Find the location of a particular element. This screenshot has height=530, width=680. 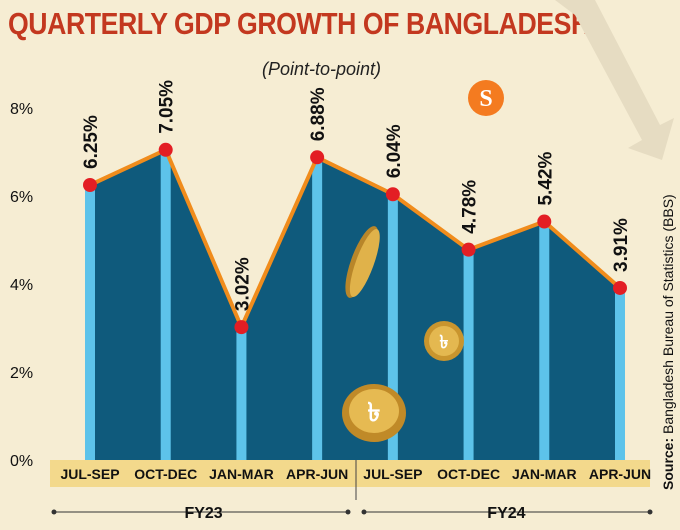

data-label: 3.02% is located at coordinates (242, 284).